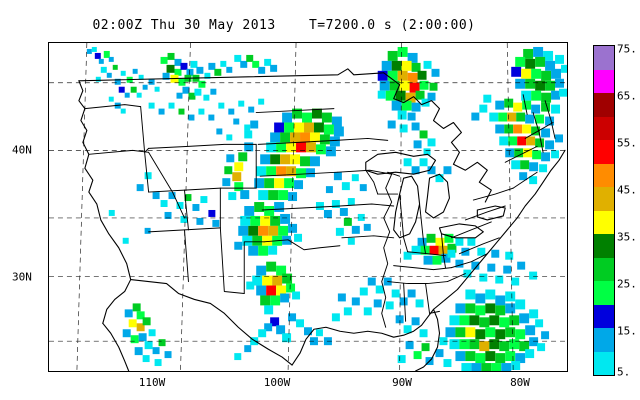 Image resolution: width=640 pixels, height=400 pixels. I want to click on colorbar, so click(604, 210).